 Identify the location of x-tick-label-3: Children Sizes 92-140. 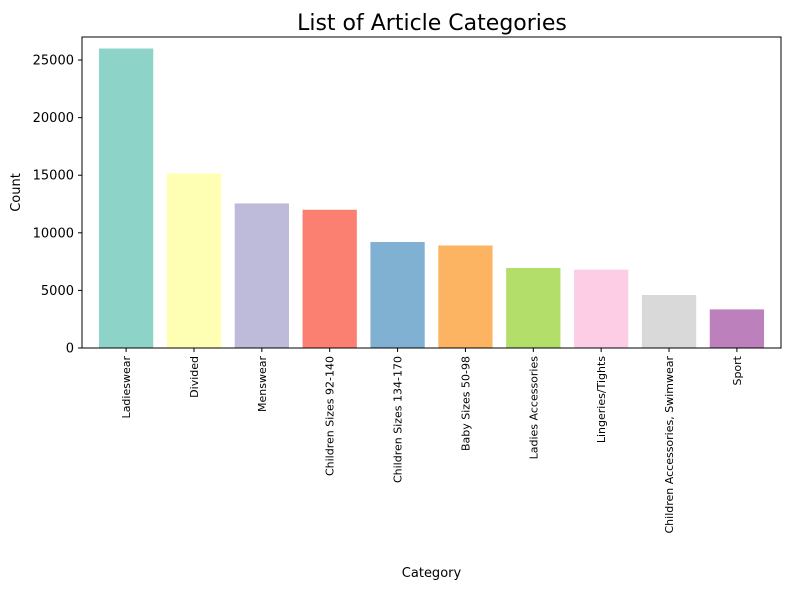
(330, 416).